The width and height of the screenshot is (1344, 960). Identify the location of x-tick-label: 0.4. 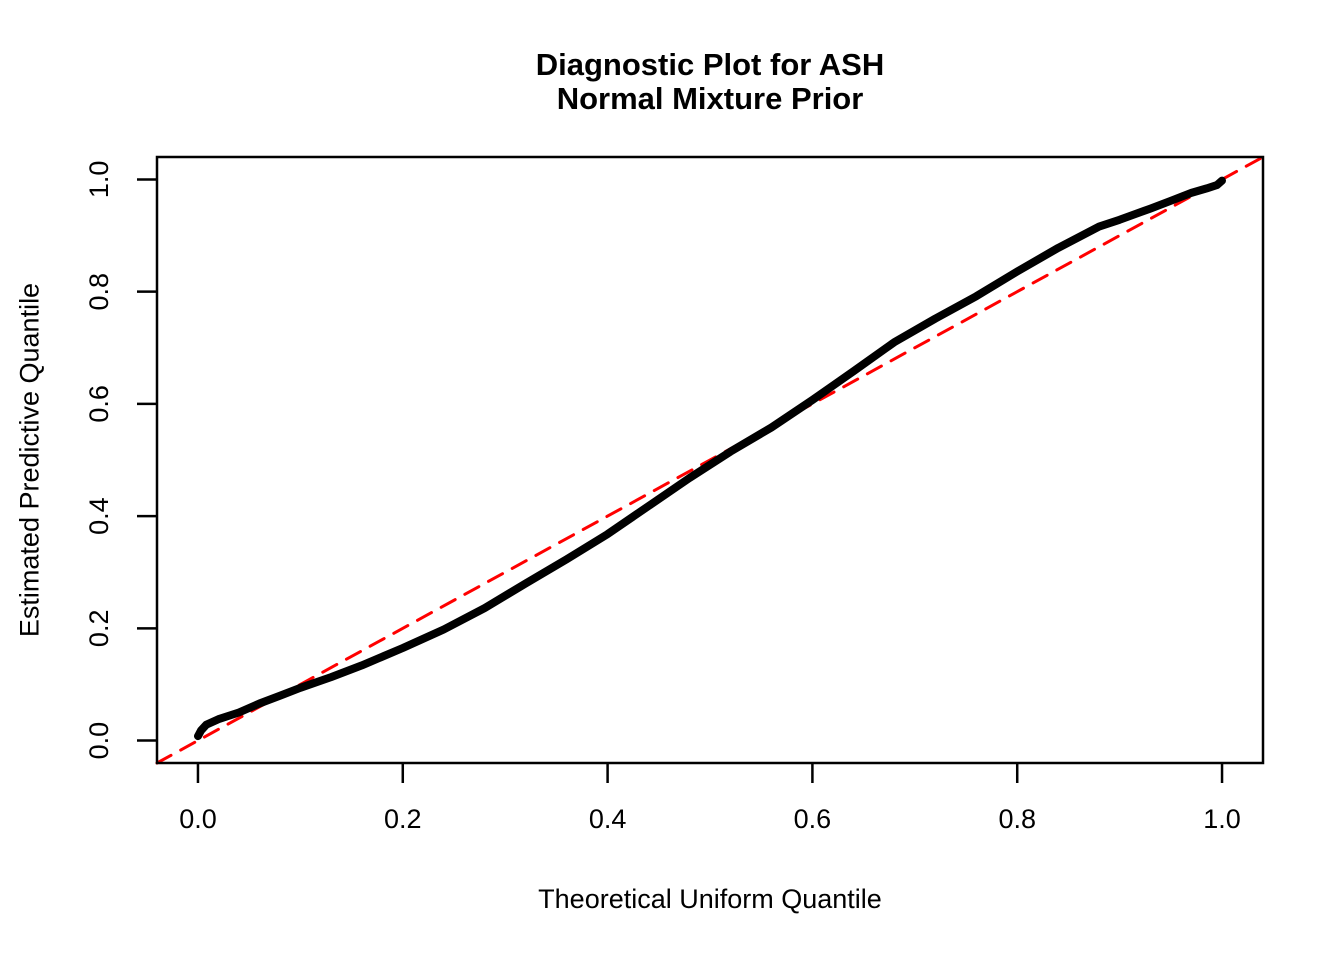
(608, 819).